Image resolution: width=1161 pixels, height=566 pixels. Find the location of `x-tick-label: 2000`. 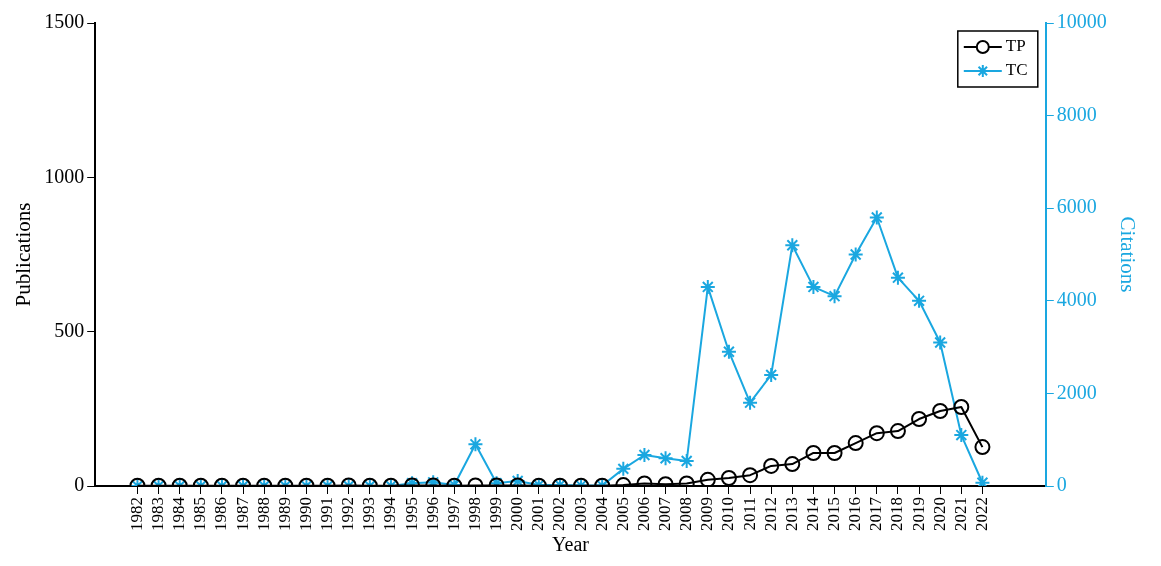

x-tick-label: 2000 is located at coordinates (517, 514).